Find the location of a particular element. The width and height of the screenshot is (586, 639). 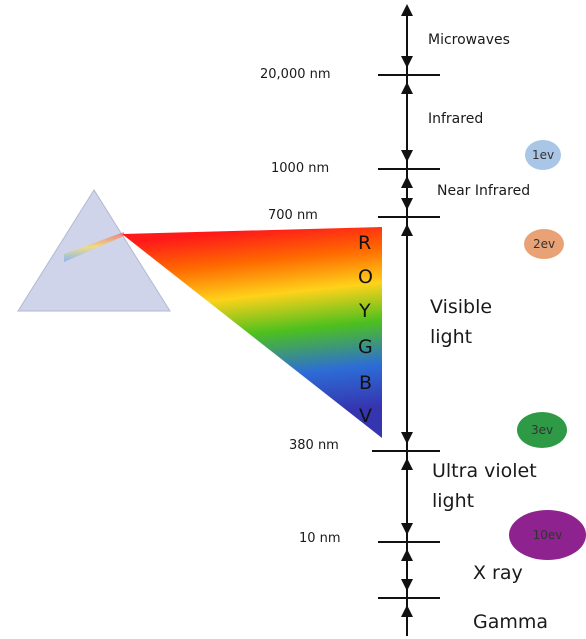

badge-3ev: 3ev is located at coordinates (542, 430).